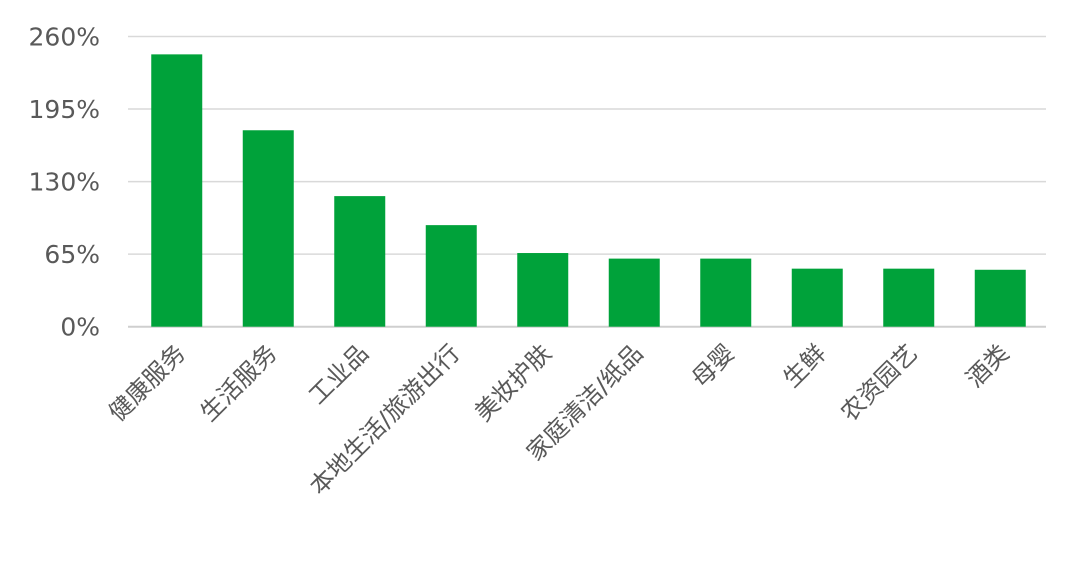 The height and width of the screenshot is (576, 1080). What do you see at coordinates (64, 109) in the screenshot?
I see `y-tick-label: 195%` at bounding box center [64, 109].